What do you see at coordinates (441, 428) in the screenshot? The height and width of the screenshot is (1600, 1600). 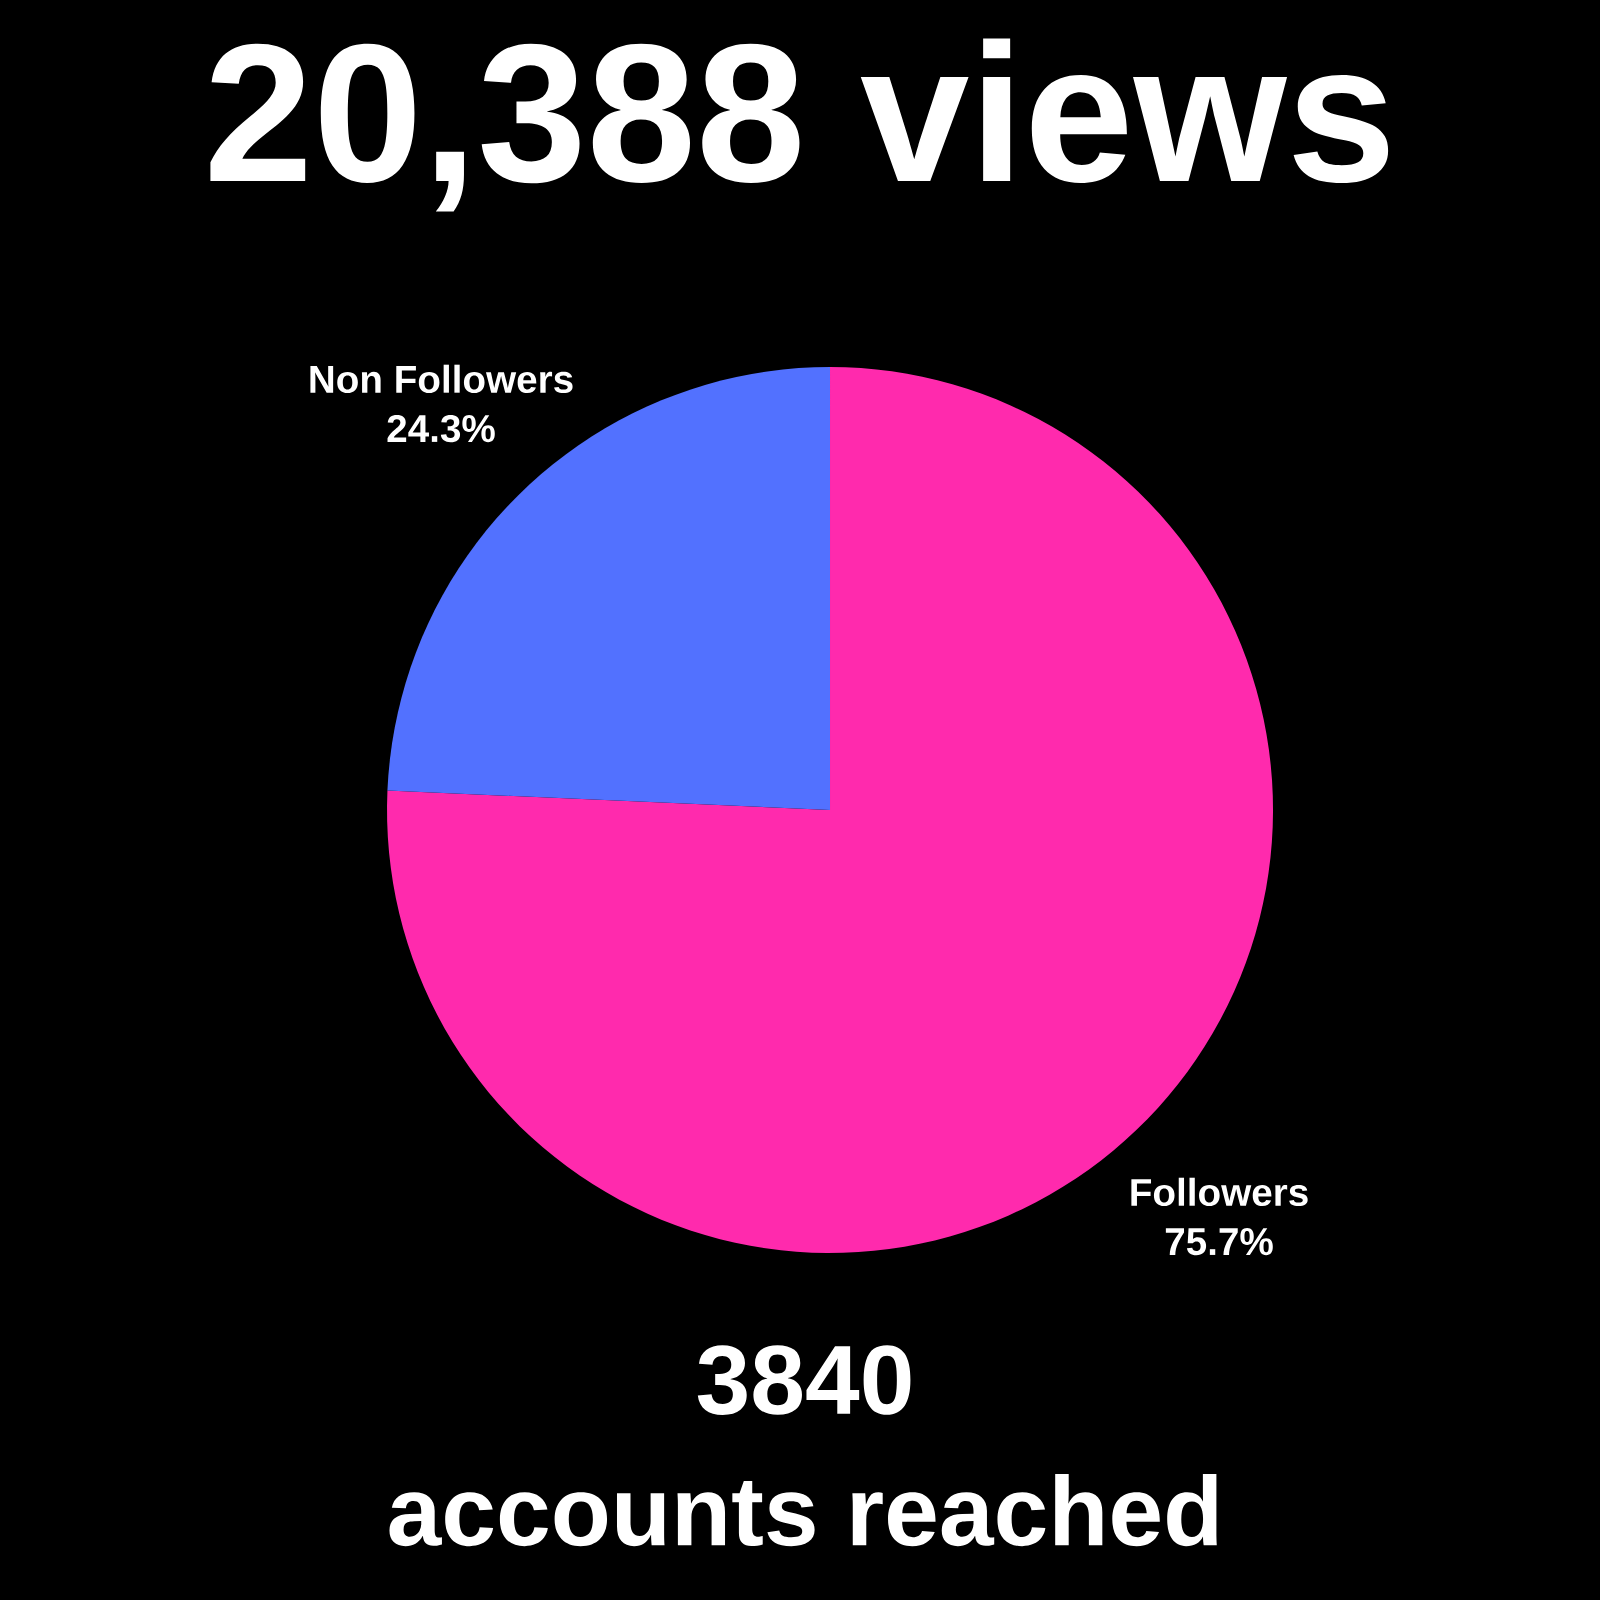 I see `data-label: 24.3%` at bounding box center [441, 428].